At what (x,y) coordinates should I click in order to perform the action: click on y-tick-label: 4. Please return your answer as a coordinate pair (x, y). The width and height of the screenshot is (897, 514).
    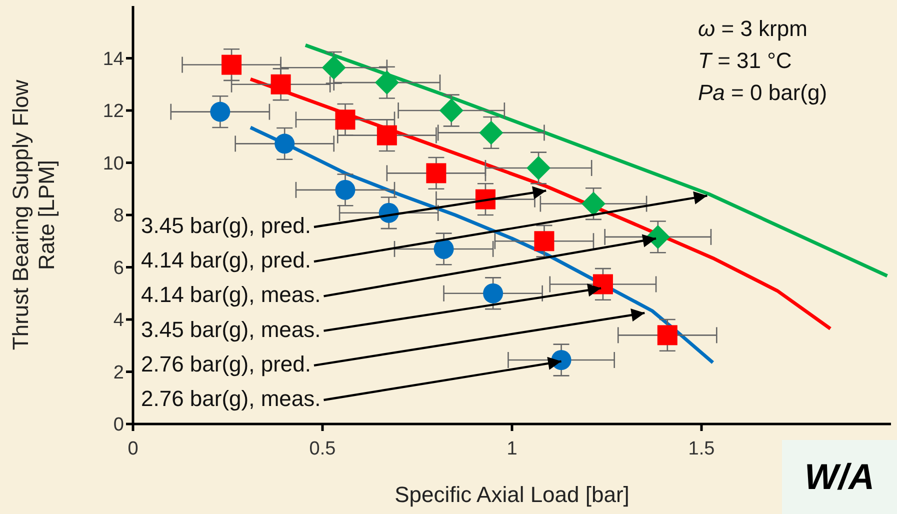
    Looking at the image, I should click on (118, 321).